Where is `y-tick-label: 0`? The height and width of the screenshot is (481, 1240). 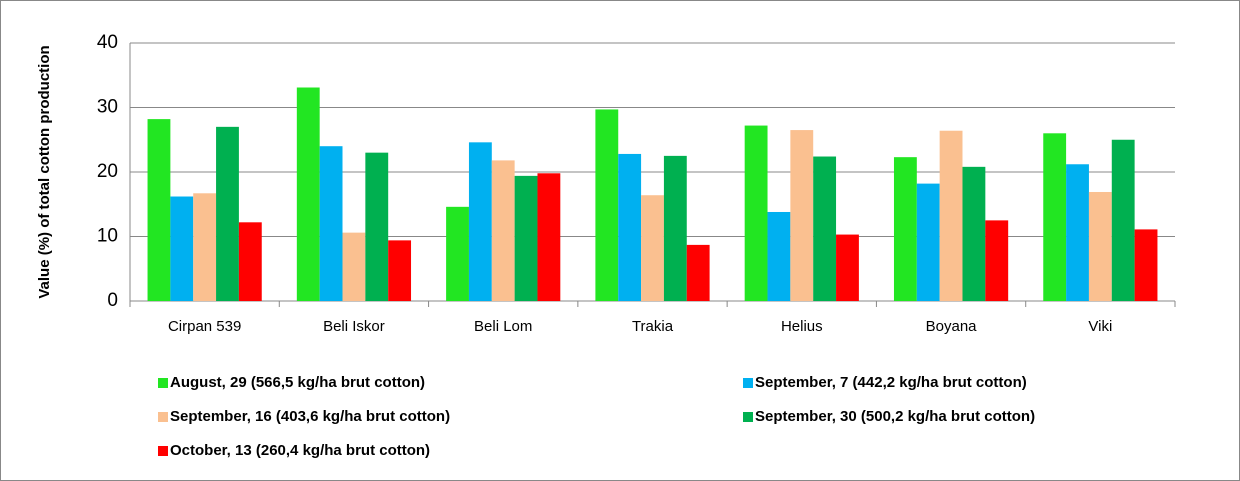
y-tick-label: 0 is located at coordinates (112, 300).